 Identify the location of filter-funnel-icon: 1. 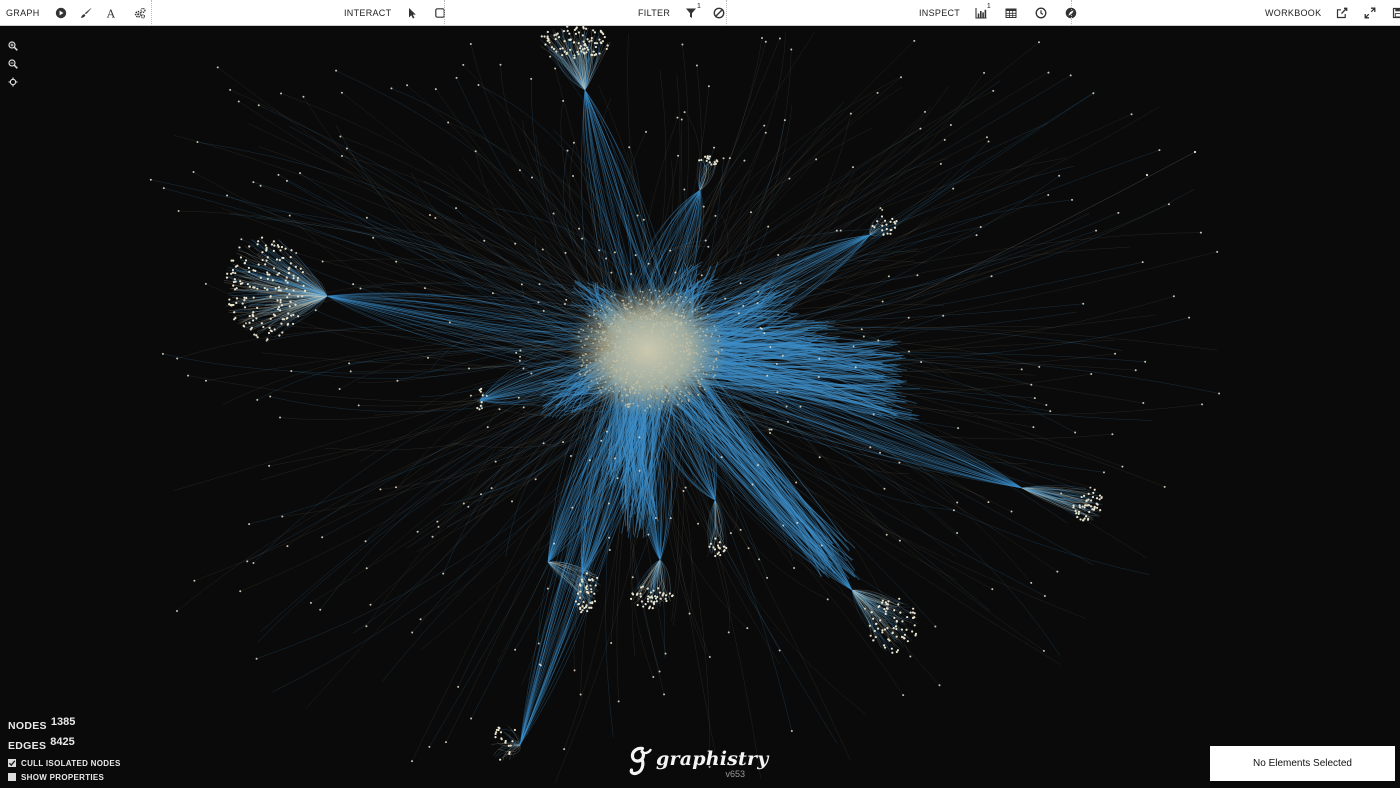
(691, 13).